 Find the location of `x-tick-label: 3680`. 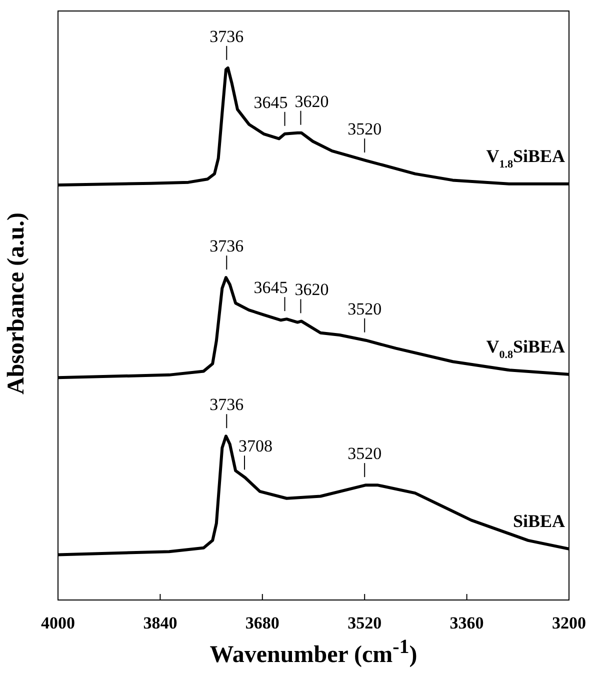

x-tick-label: 3680 is located at coordinates (262, 623).